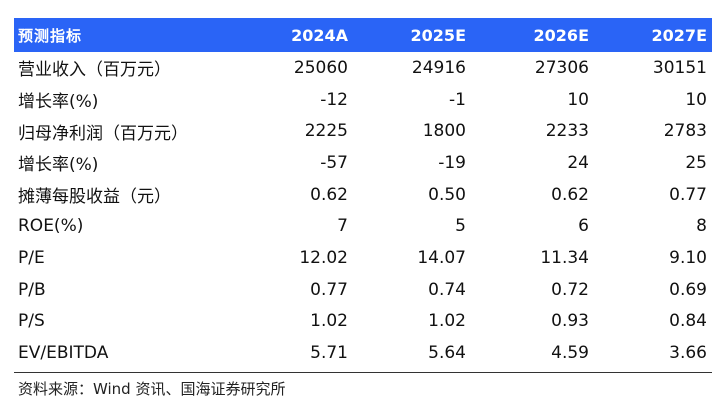  What do you see at coordinates (329, 289) in the screenshot?
I see `cell-2024a: 0.77` at bounding box center [329, 289].